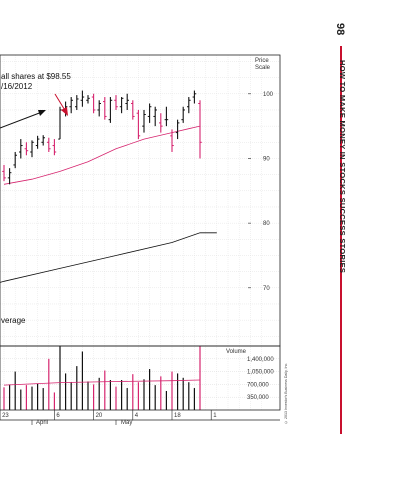  I want to click on price-tick-label: 70, so click(266, 289).